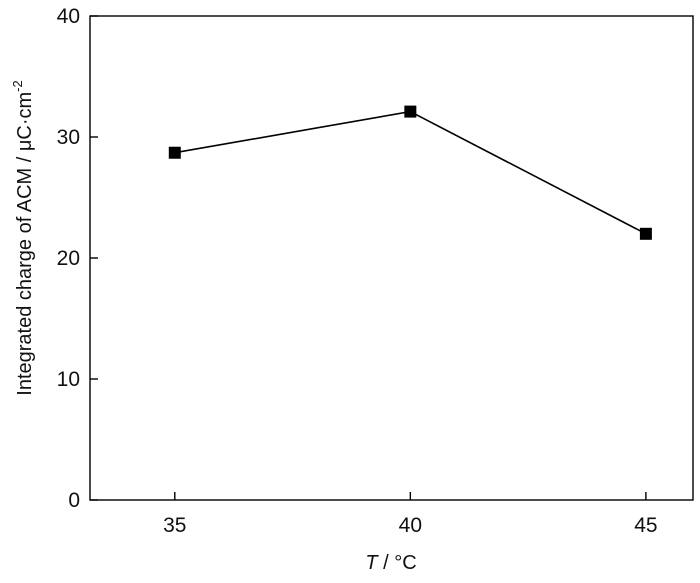  Describe the element at coordinates (68, 379) in the screenshot. I see `y-tick-label: 10` at that location.